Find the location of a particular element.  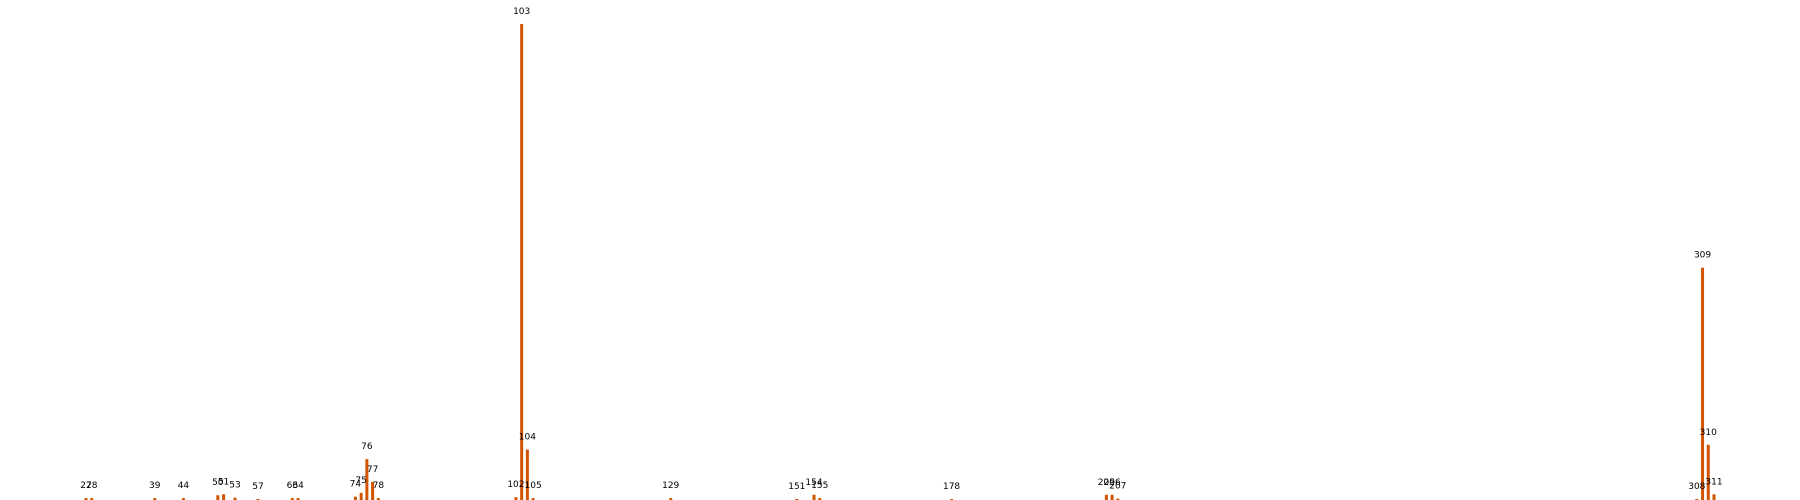

bar-label-mz-151: 151 is located at coordinates (796, 487).